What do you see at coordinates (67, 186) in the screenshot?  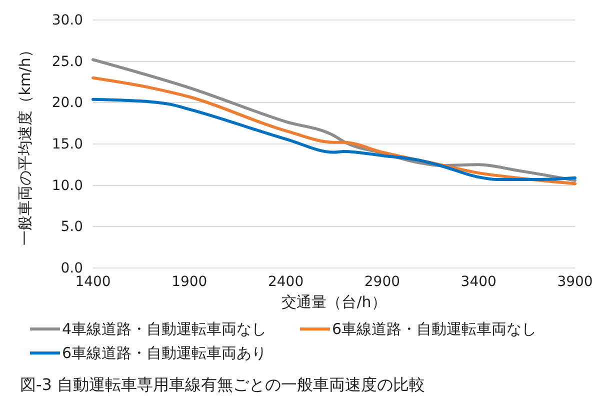 I see `y-tick-label: 10.0` at bounding box center [67, 186].